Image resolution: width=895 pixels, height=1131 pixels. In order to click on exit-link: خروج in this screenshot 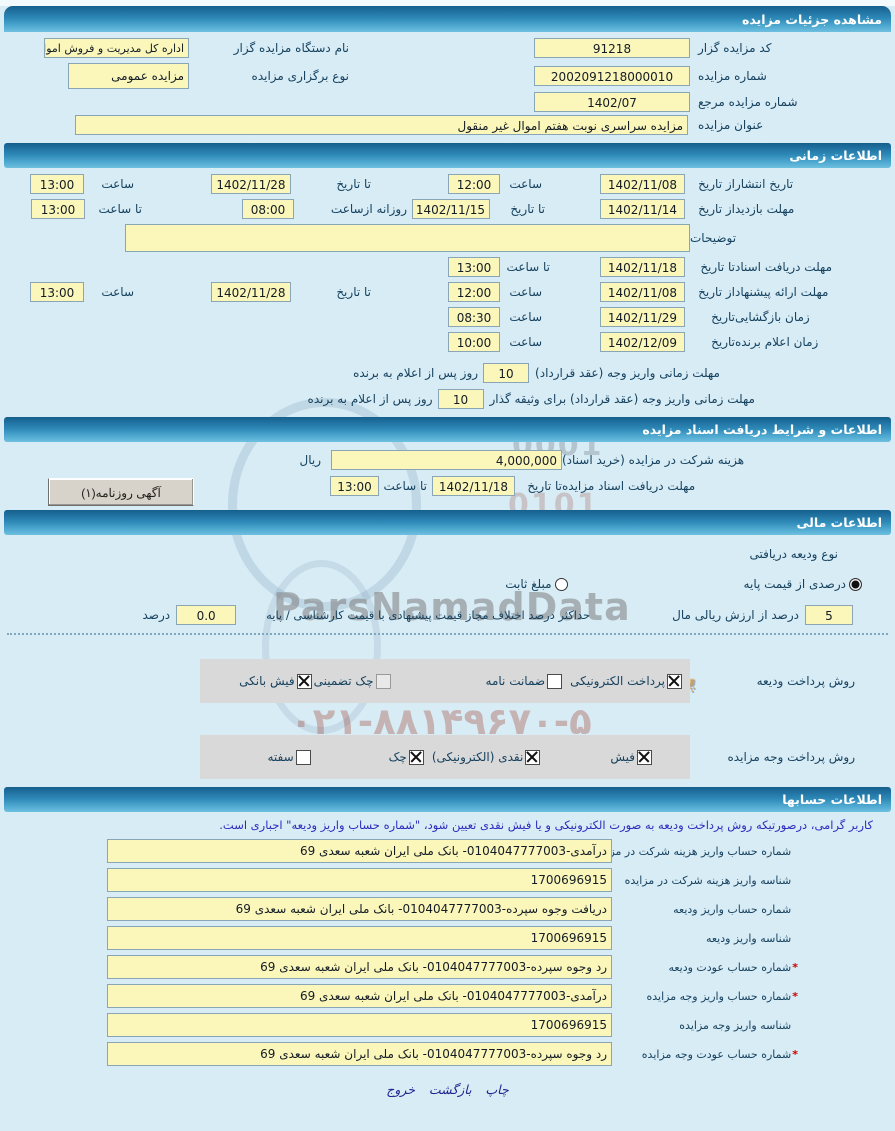, I will do `click(401, 1089)`.